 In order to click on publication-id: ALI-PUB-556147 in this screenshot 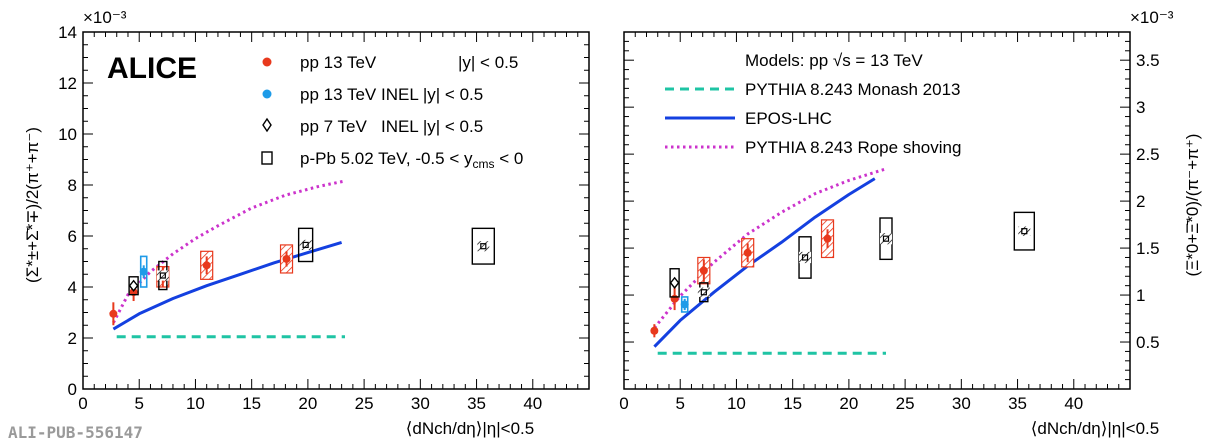, I will do `click(75, 432)`.